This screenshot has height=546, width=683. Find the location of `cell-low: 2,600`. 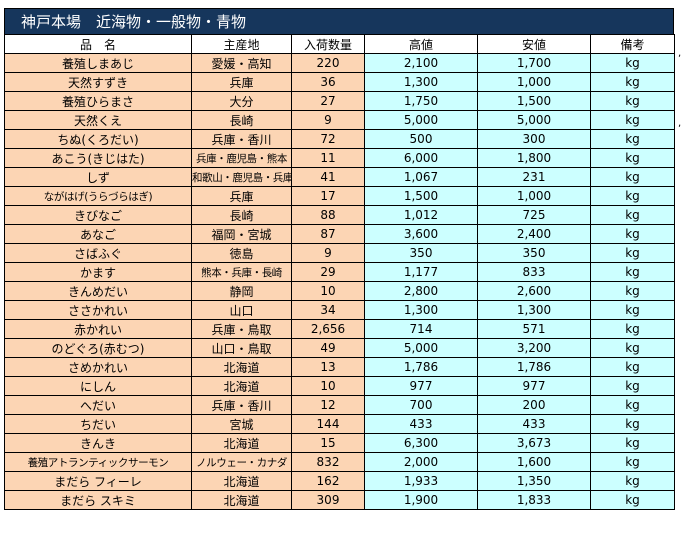

cell-low: 2,600 is located at coordinates (534, 291).